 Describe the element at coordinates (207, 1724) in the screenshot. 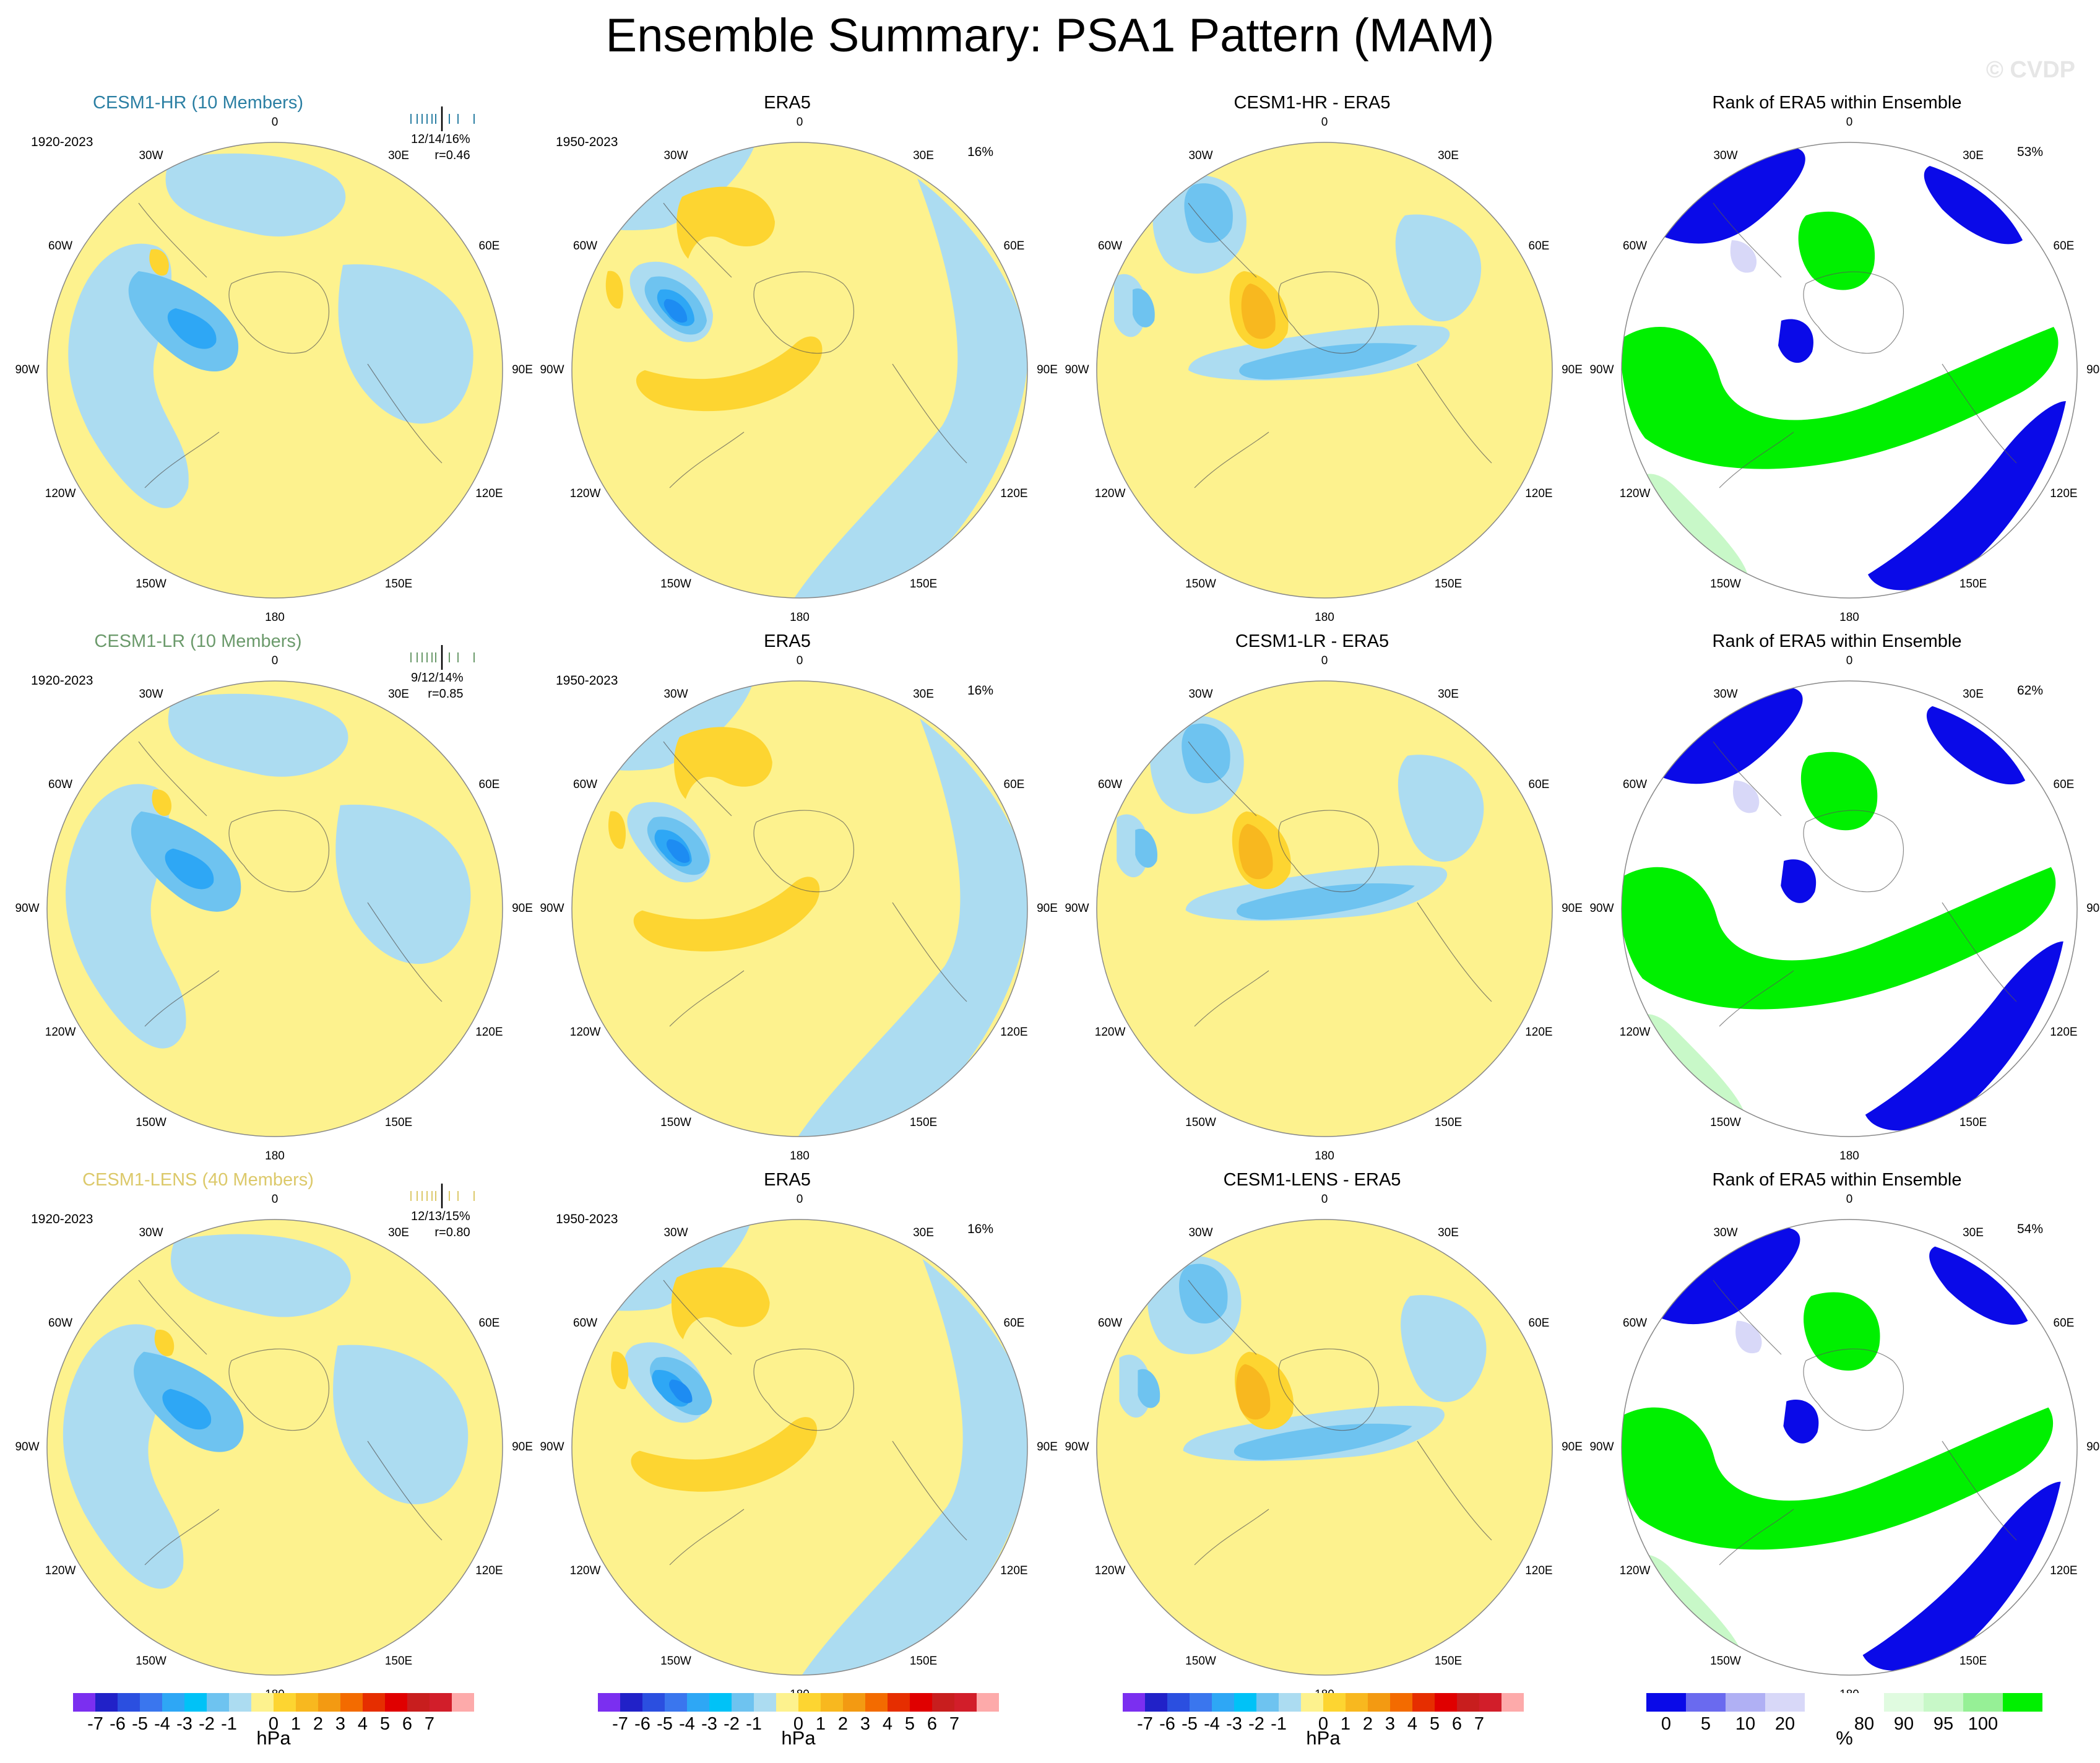

I see `colorbar-tick: -2` at that location.